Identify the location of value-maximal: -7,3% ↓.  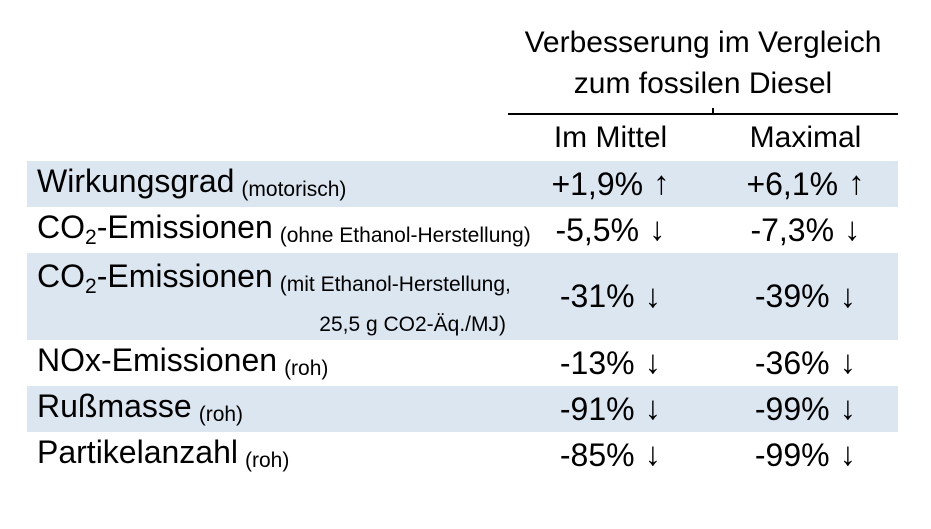
(805, 230).